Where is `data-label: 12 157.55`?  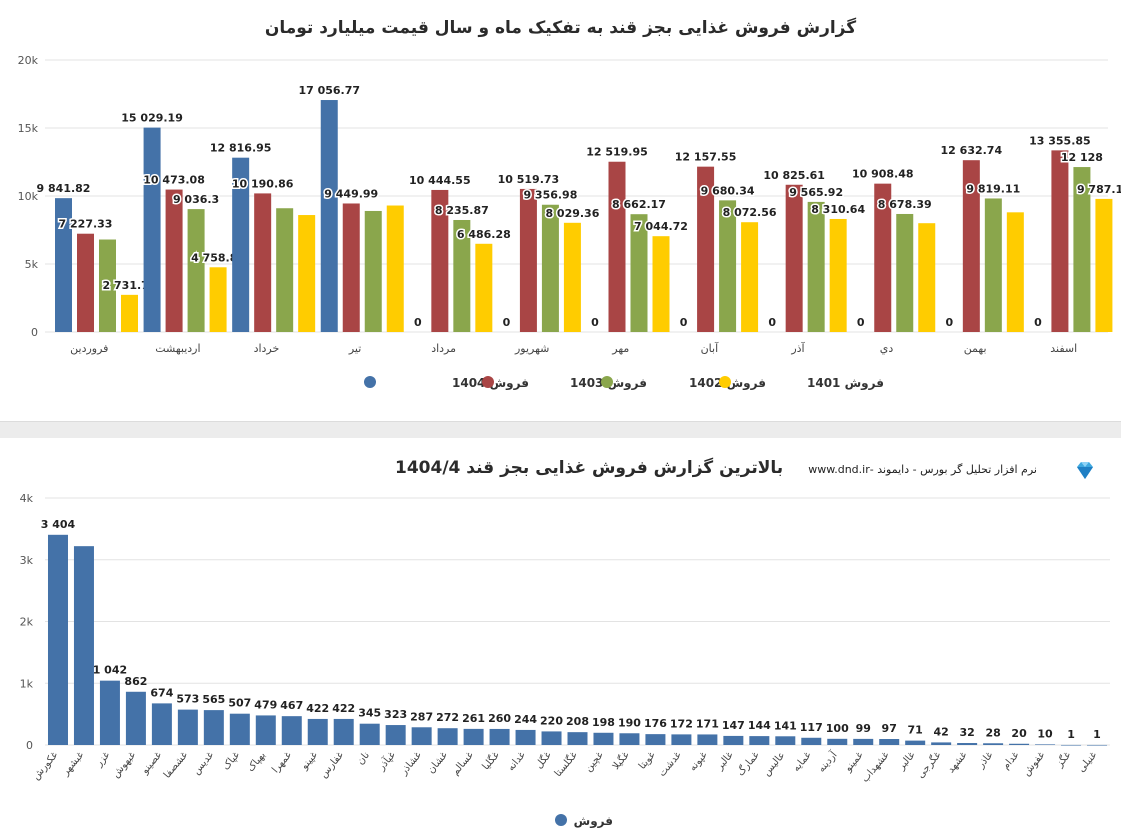 data-label: 12 157.55 is located at coordinates (706, 157).